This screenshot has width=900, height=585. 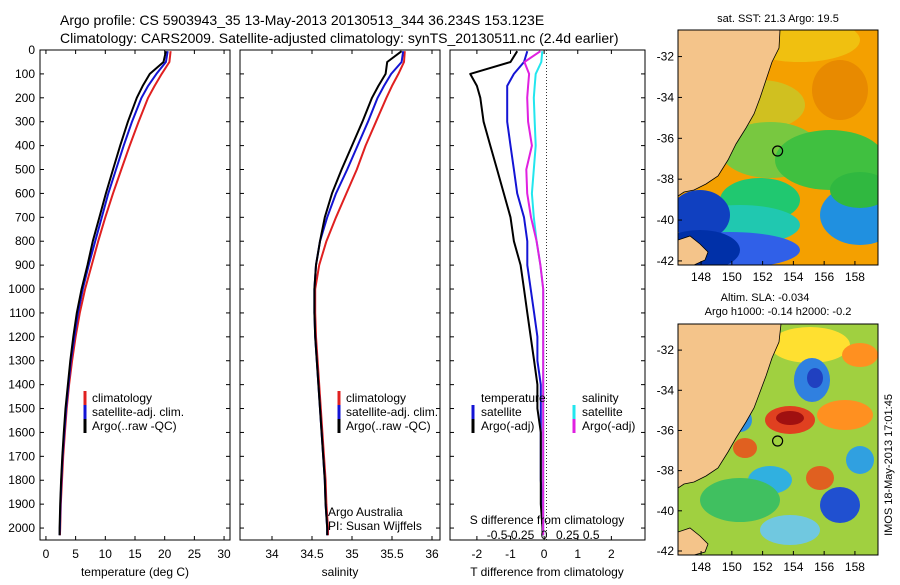 I want to click on salinity-xlabel: salinity, so click(x=340, y=572).